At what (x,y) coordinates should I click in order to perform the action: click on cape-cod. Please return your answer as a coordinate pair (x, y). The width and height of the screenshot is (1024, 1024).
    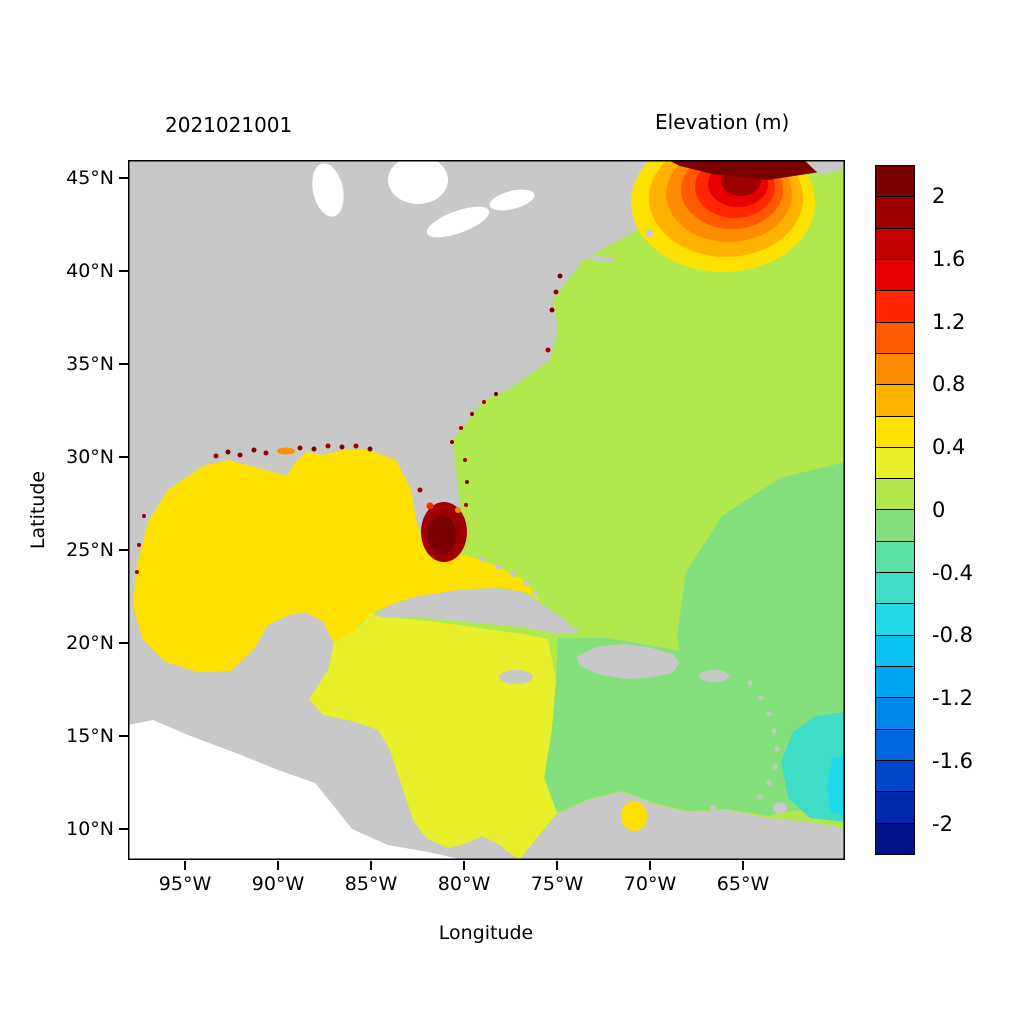
    Looking at the image, I should click on (649, 233).